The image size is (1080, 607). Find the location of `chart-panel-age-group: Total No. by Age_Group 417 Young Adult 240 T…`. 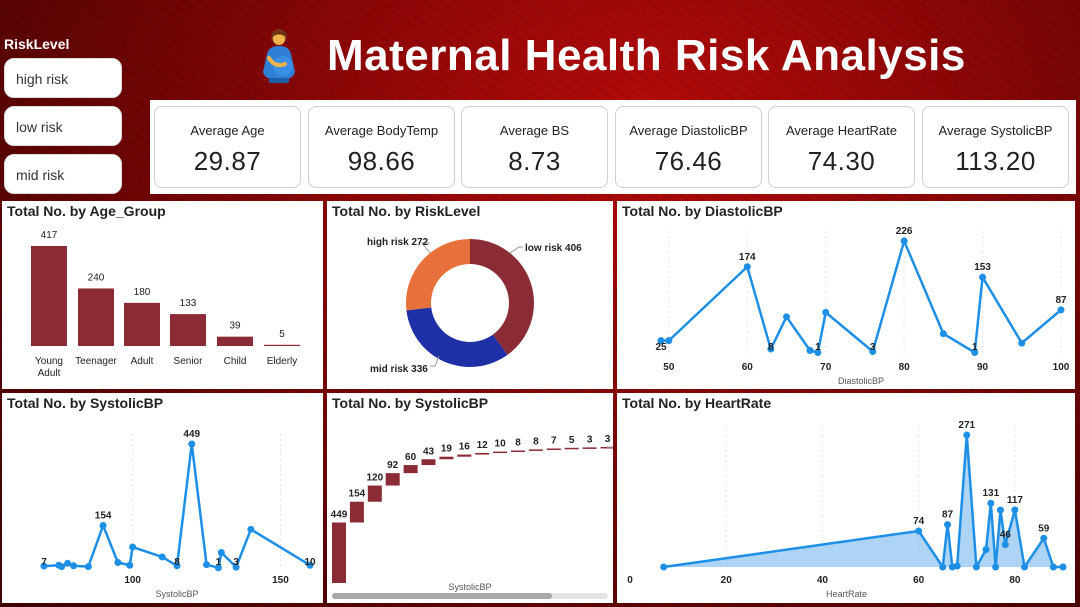

chart-panel-age-group: Total No. by Age_Group 417 Young Adult 240 T… is located at coordinates (162, 295).